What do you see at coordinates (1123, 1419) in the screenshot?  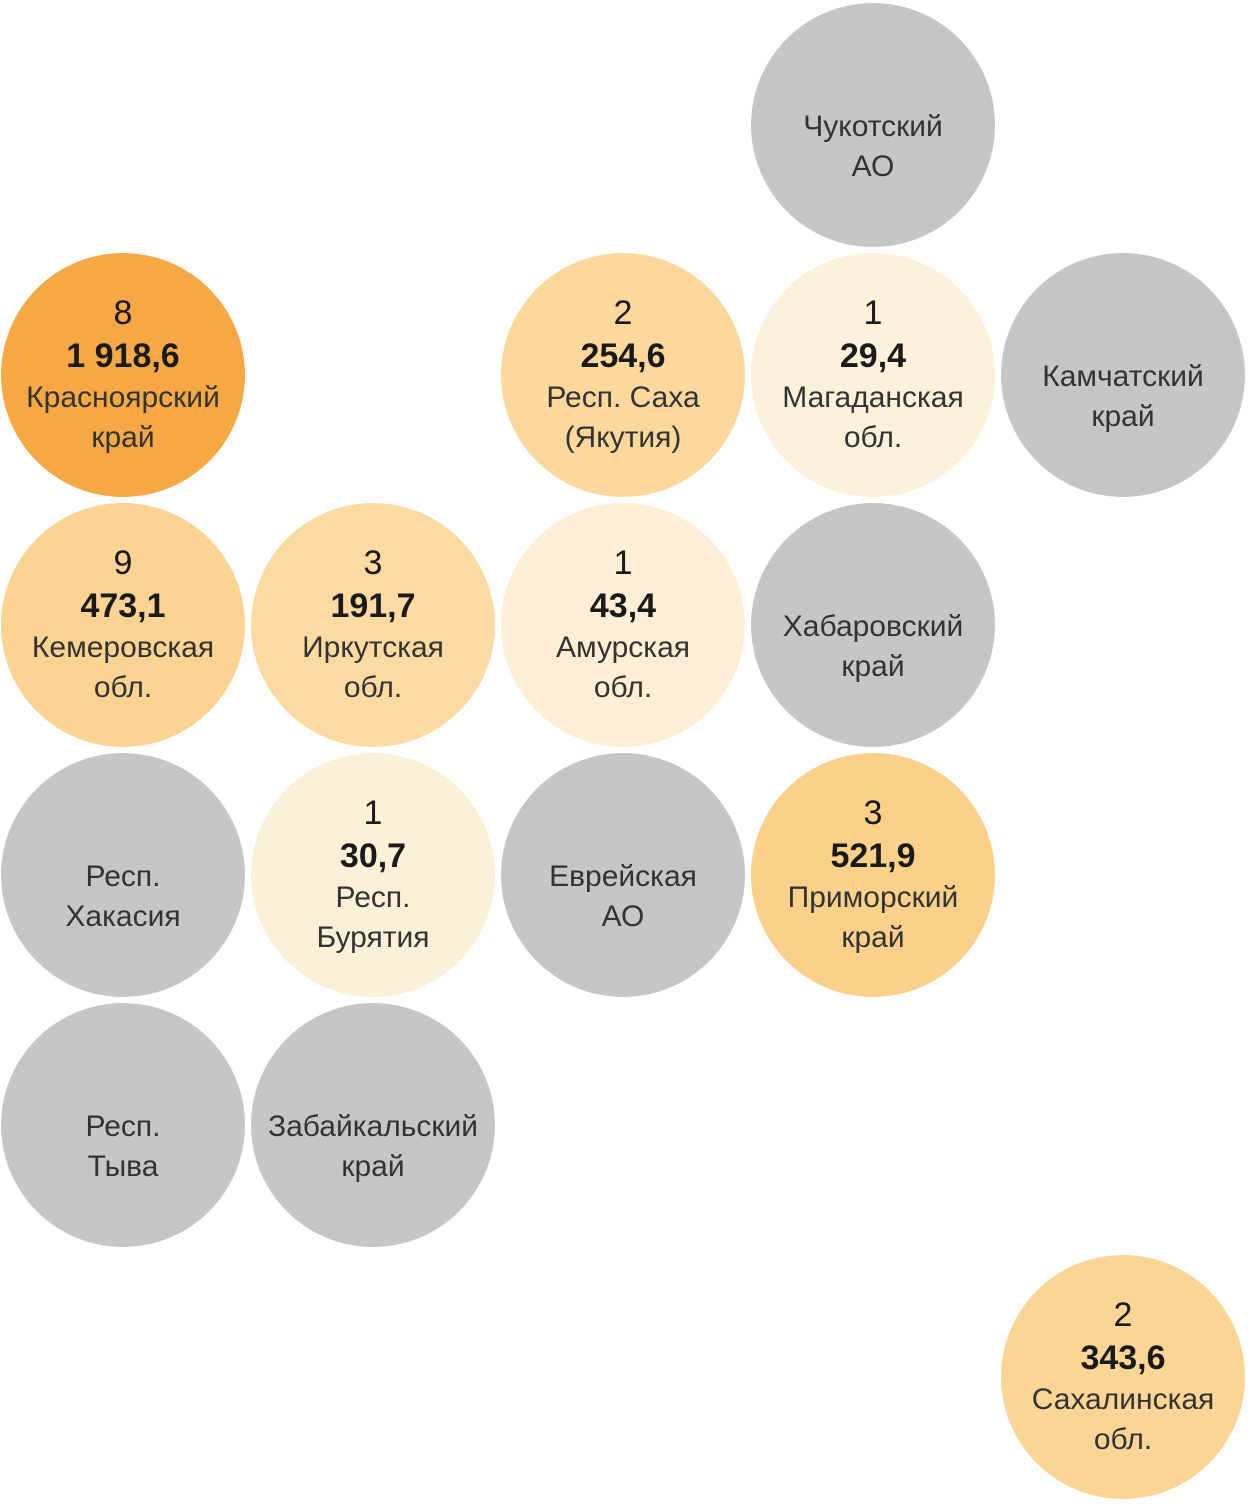 I see `region-name: Сахалинская обл.` at bounding box center [1123, 1419].